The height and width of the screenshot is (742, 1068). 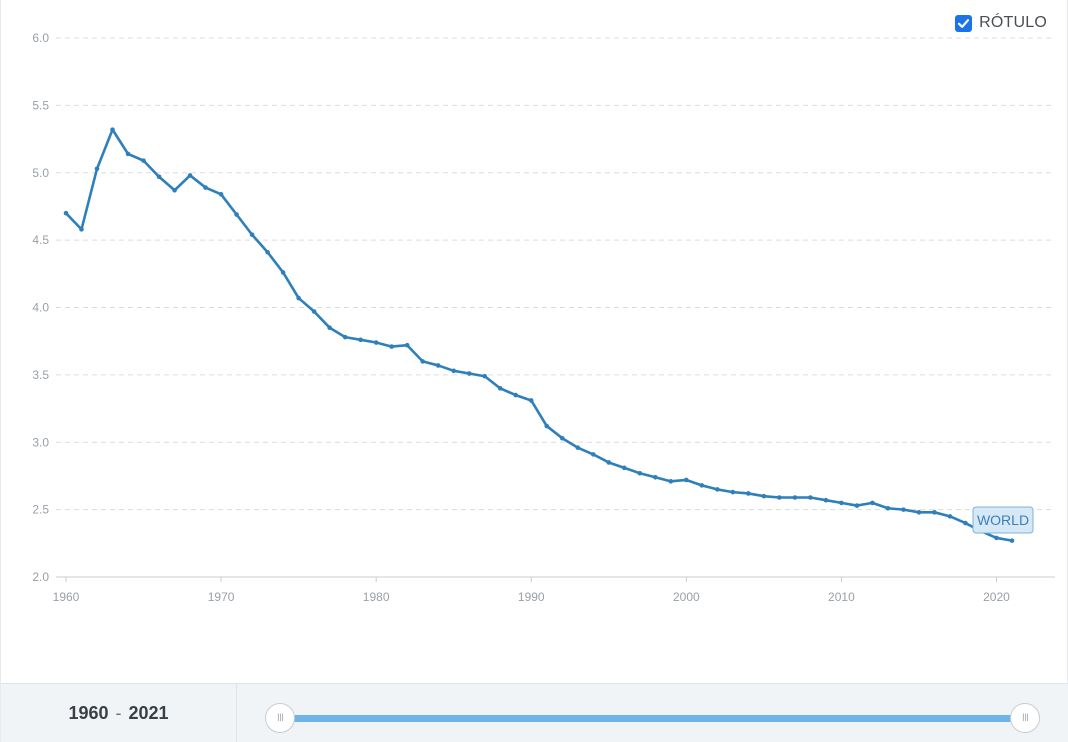 What do you see at coordinates (686, 597) in the screenshot?
I see `x-tick-label: 2000` at bounding box center [686, 597].